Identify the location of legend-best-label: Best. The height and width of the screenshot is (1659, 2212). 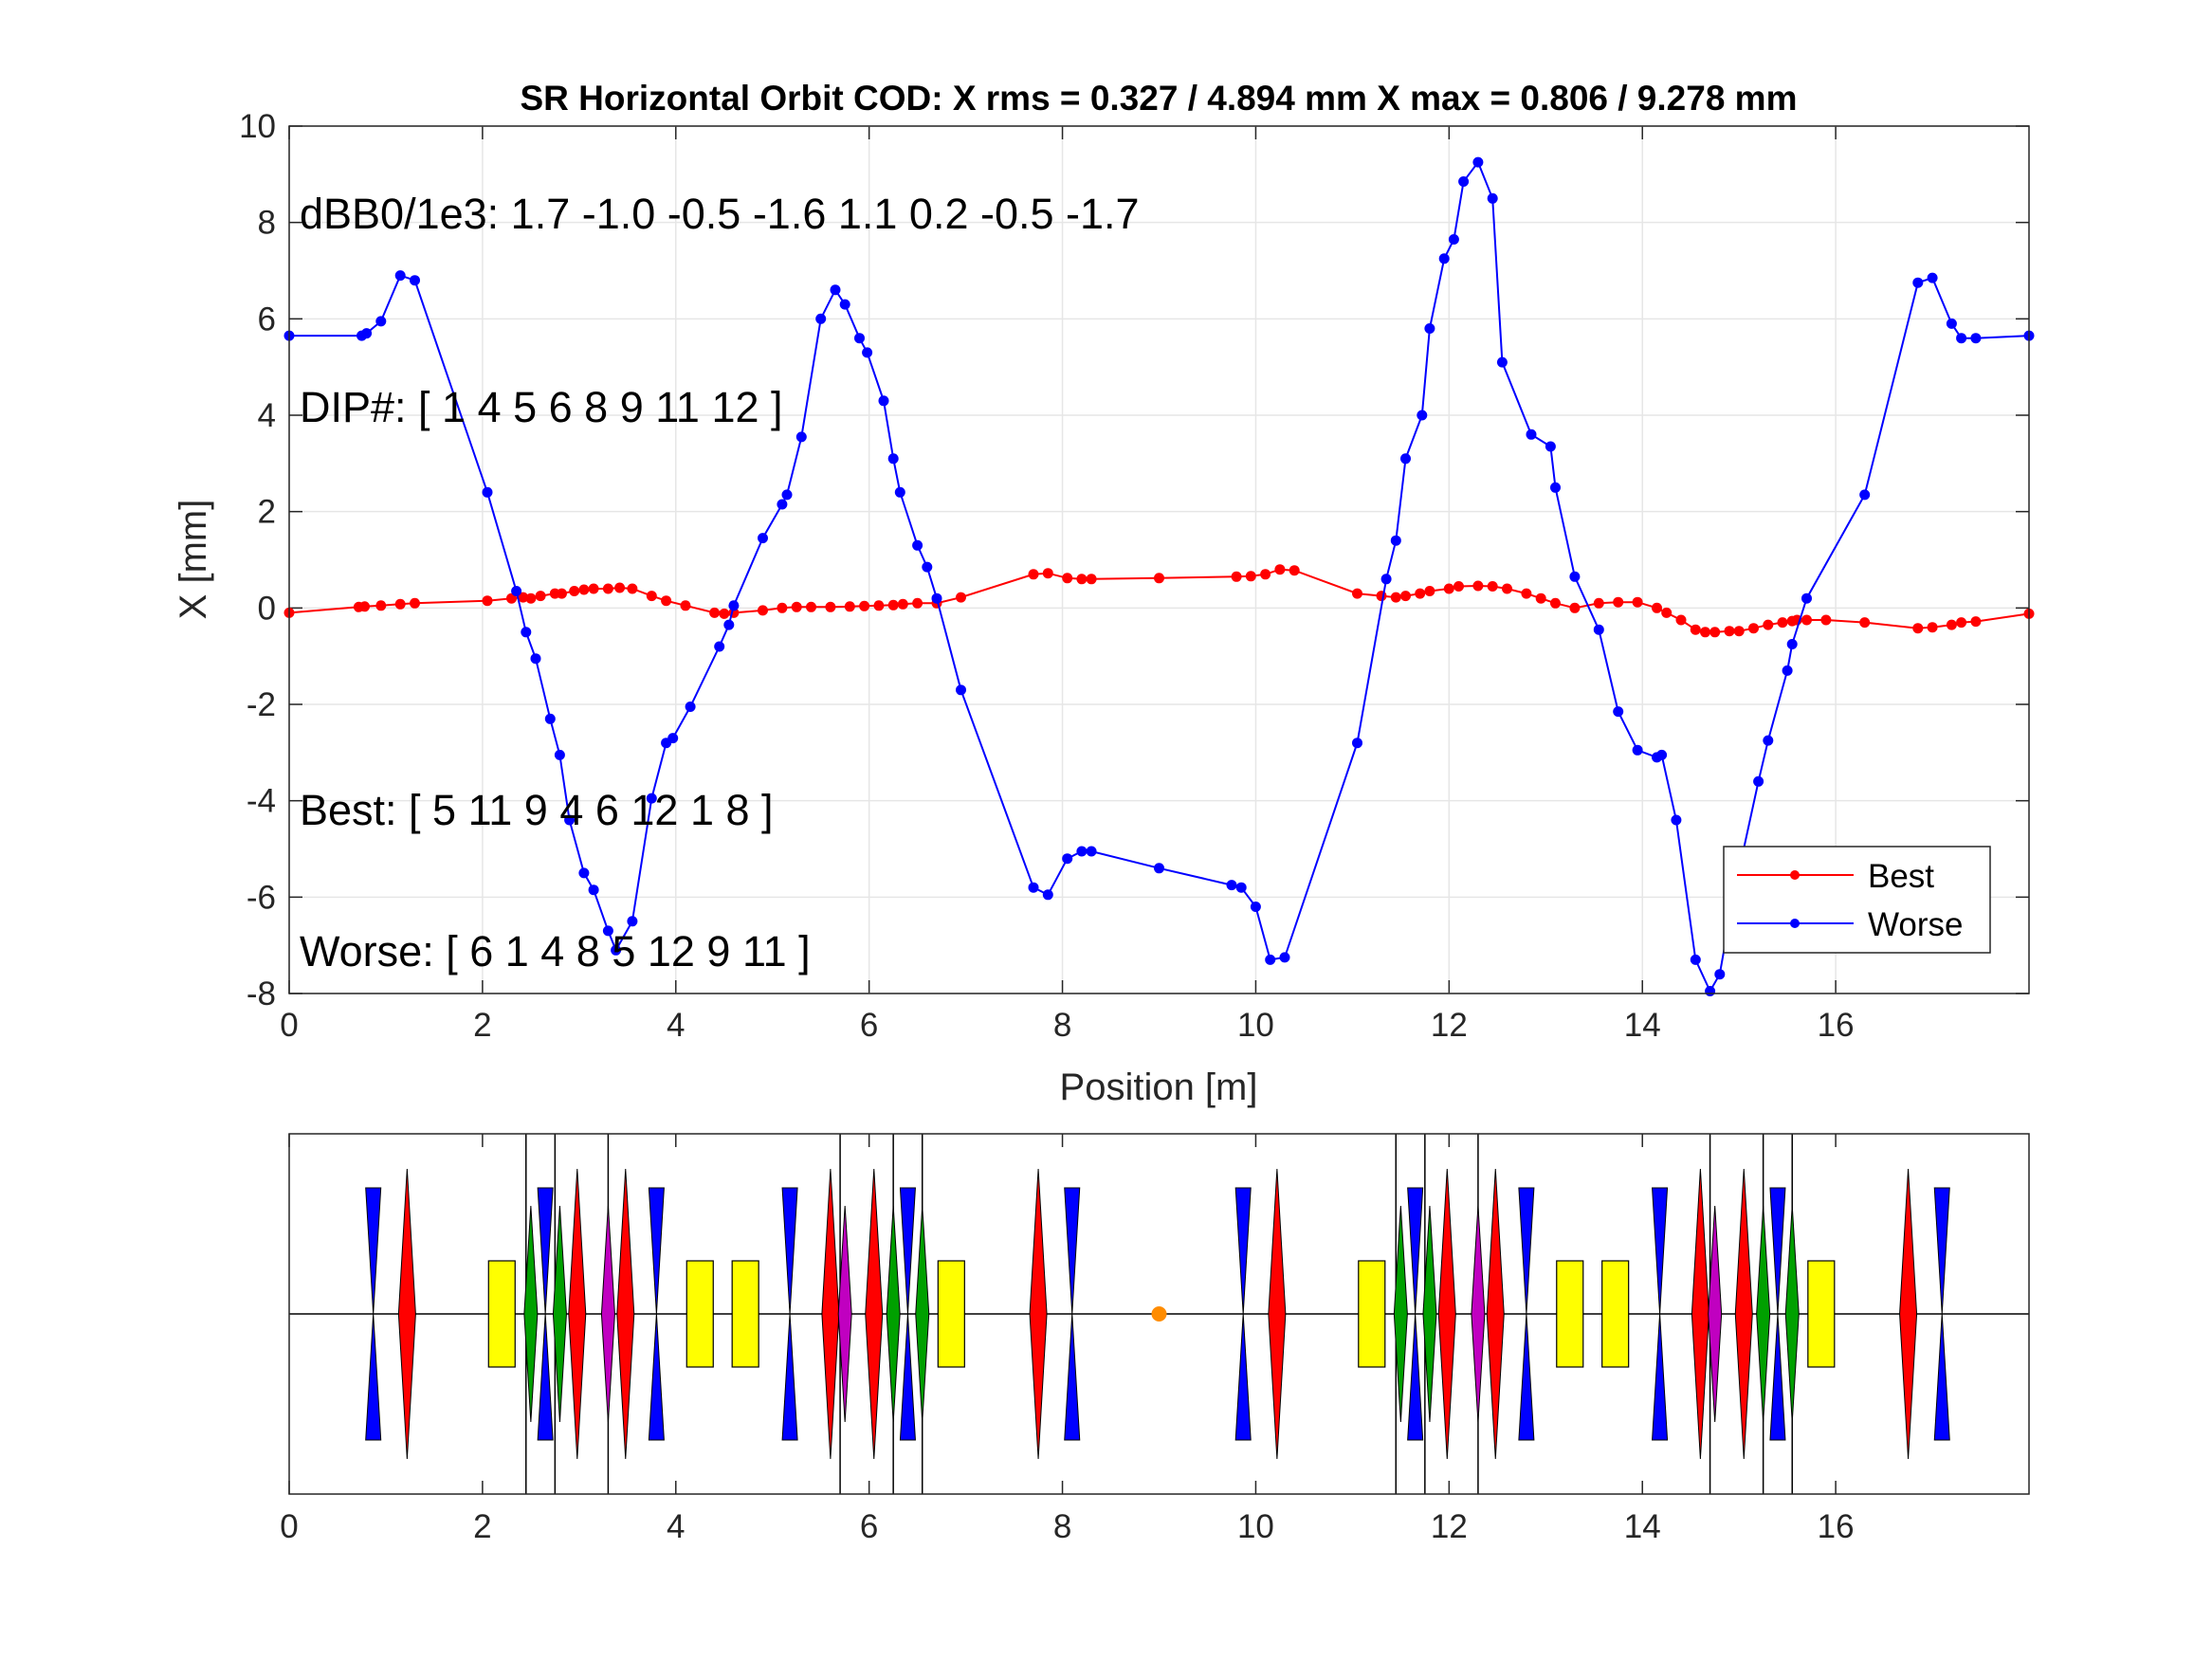
(1901, 876).